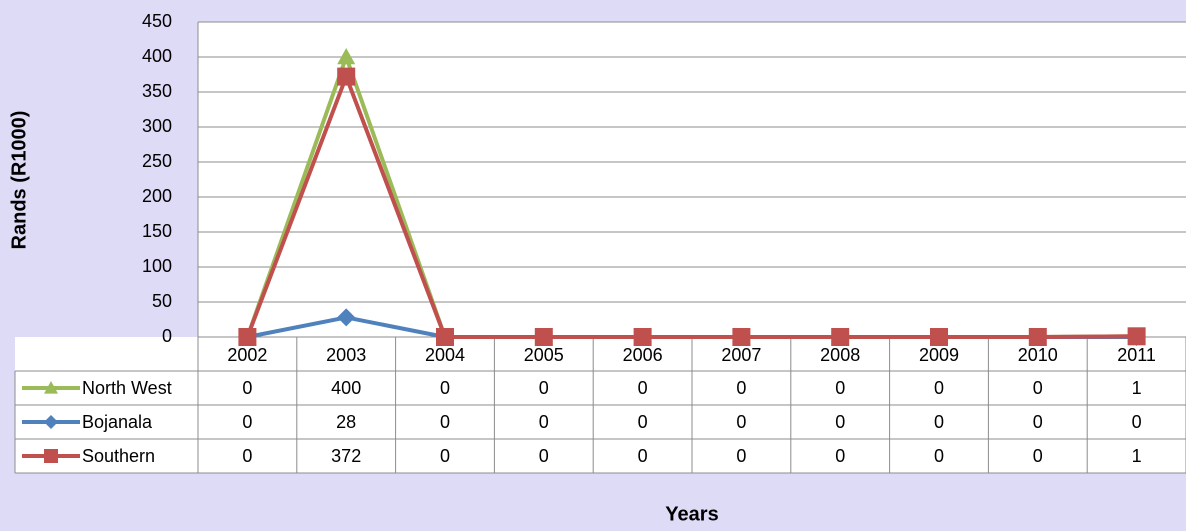  What do you see at coordinates (741, 355) in the screenshot?
I see `x-tick-label: 2007` at bounding box center [741, 355].